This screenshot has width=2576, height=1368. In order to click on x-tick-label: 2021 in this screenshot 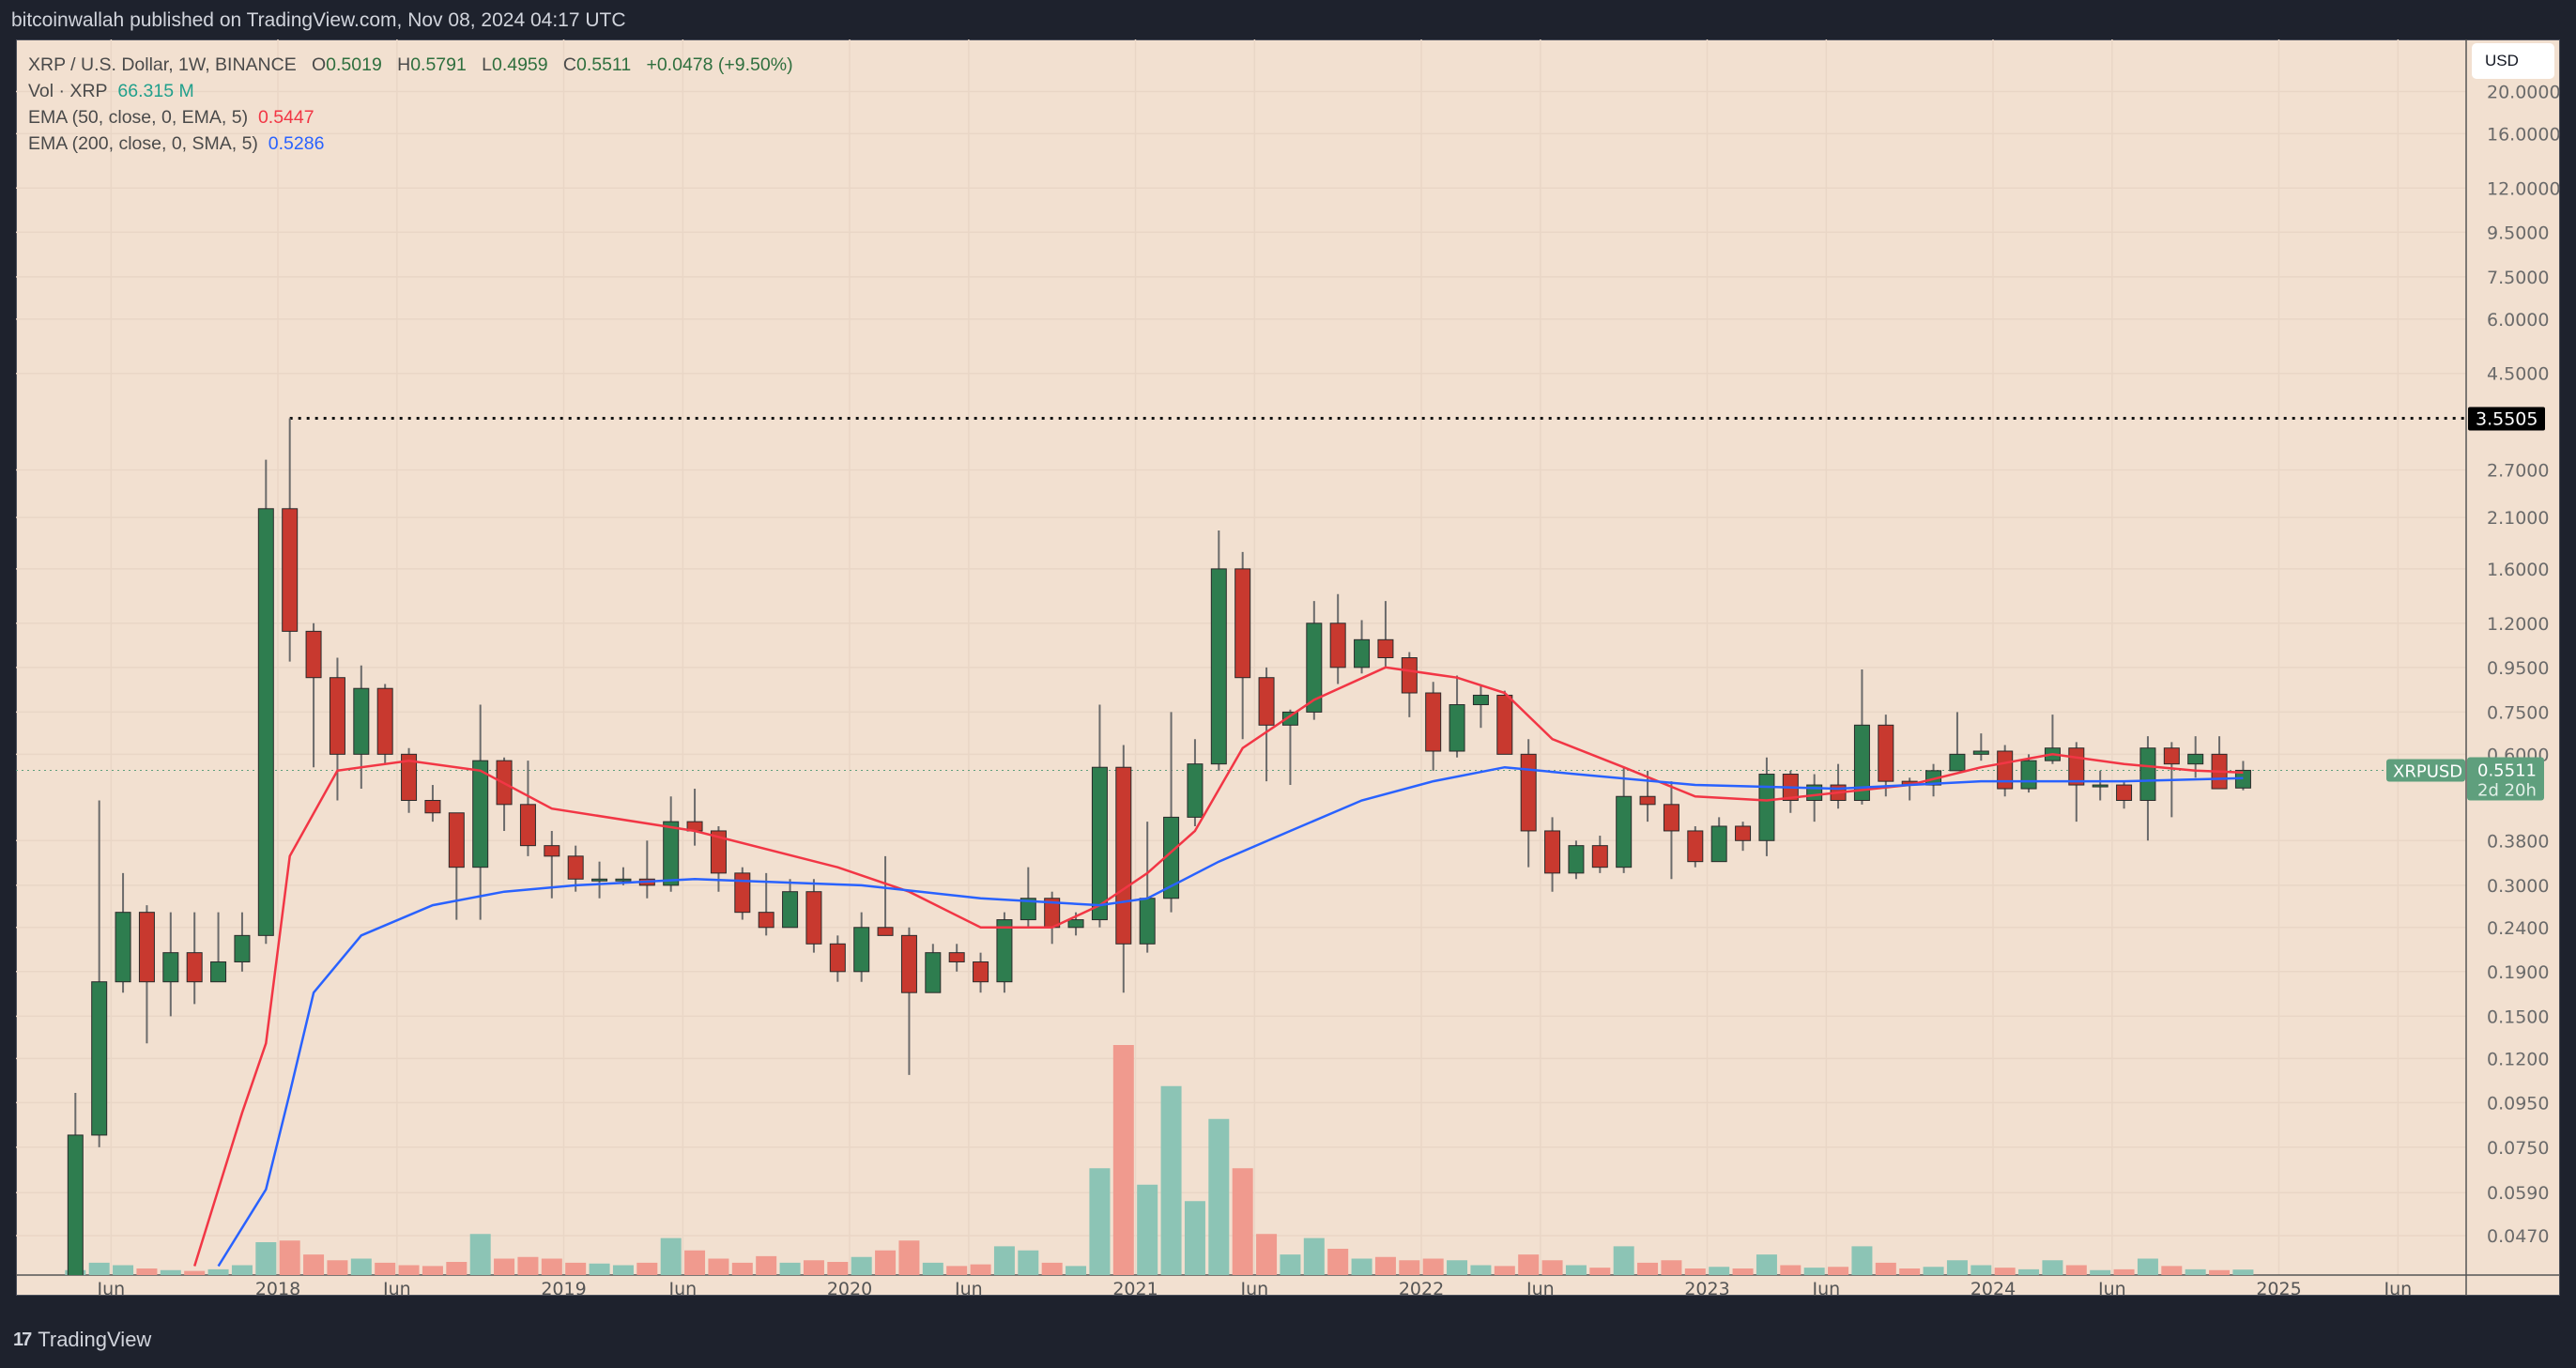, I will do `click(1135, 1287)`.